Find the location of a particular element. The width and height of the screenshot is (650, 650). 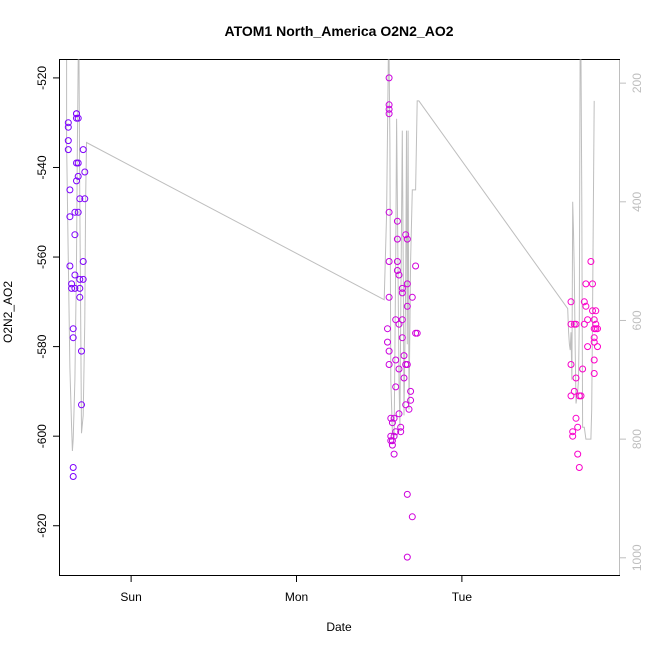

y-tick-label-5: -520 is located at coordinates (42, 78).